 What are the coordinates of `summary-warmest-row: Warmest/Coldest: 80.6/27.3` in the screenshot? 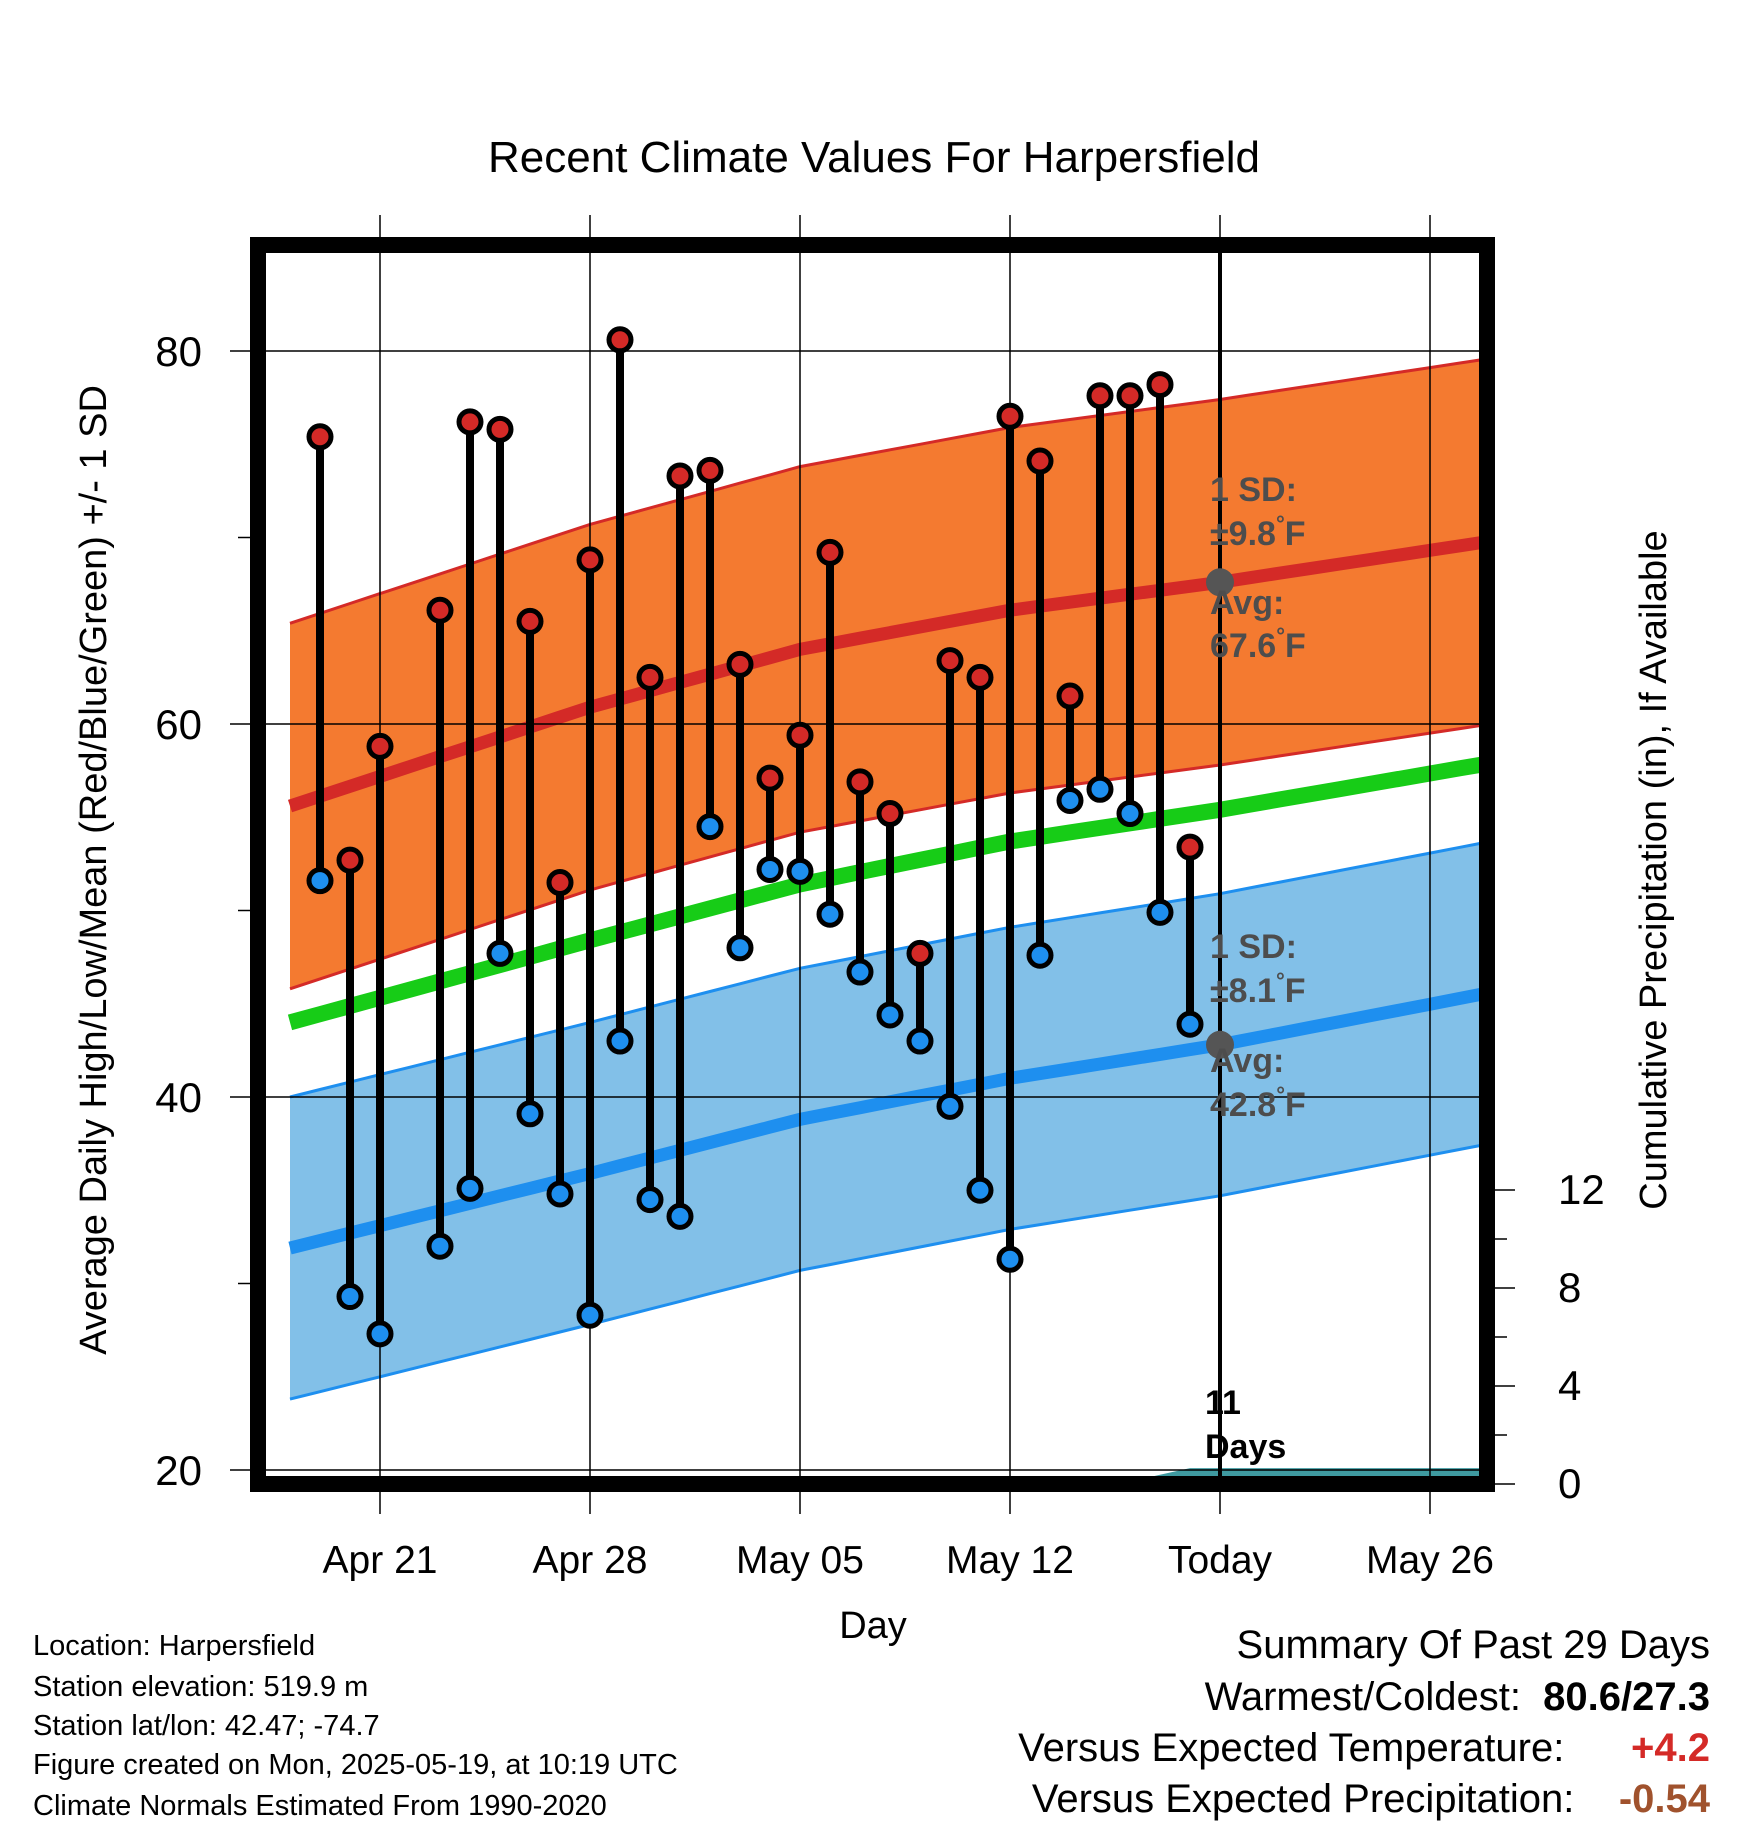 It's located at (1457, 1697).